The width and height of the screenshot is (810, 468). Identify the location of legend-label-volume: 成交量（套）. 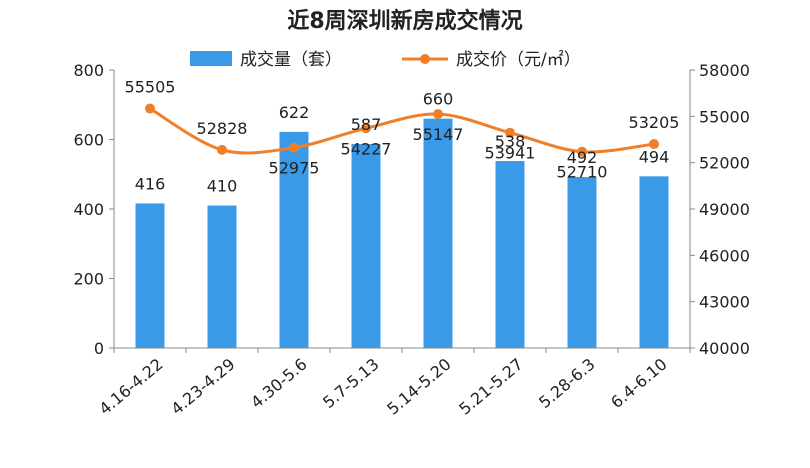
(291, 60).